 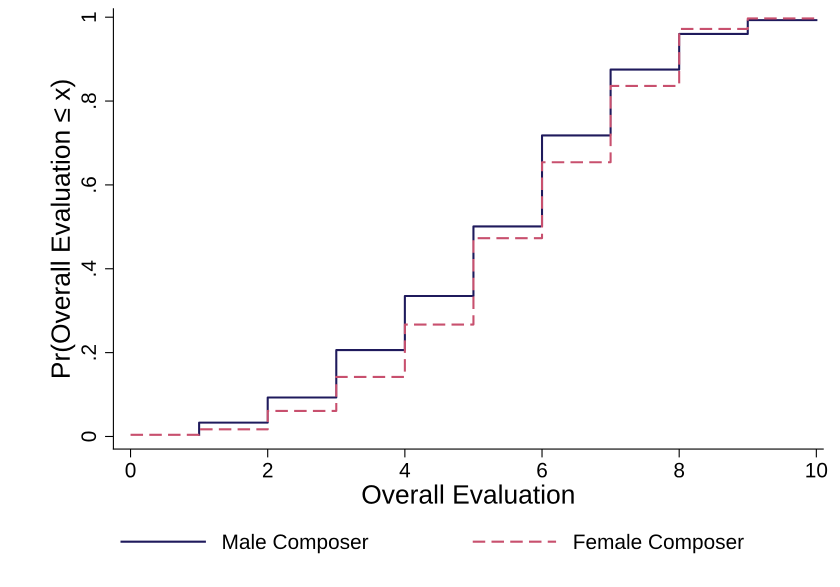 I want to click on x-tick-label: 4, so click(x=405, y=470).